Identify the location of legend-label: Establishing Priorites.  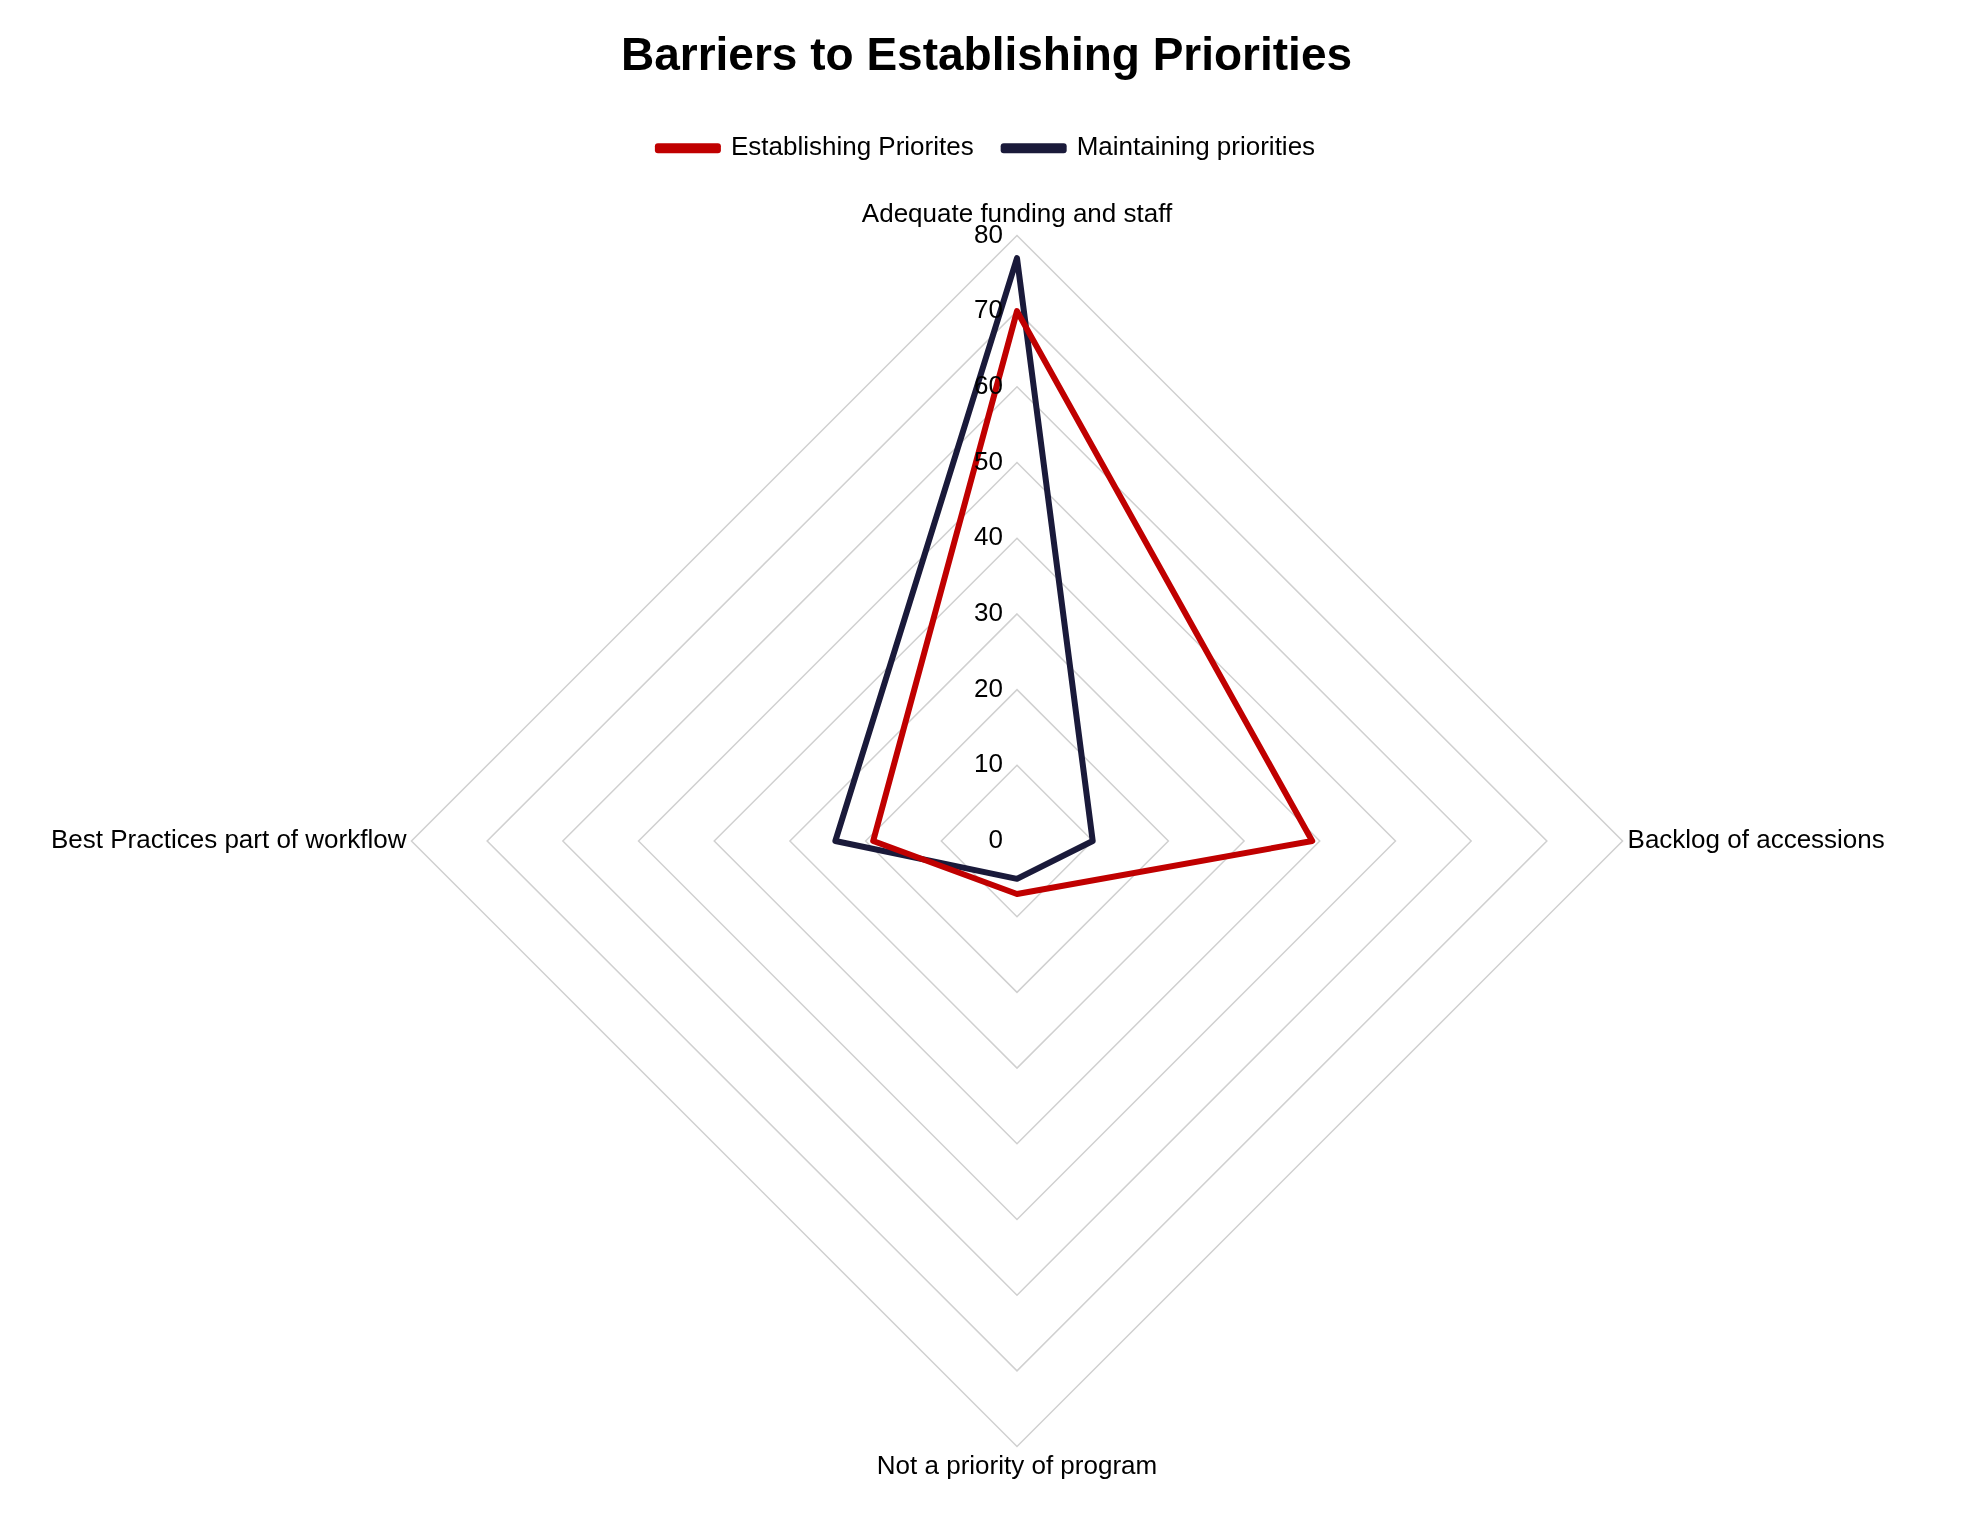
(852, 146).